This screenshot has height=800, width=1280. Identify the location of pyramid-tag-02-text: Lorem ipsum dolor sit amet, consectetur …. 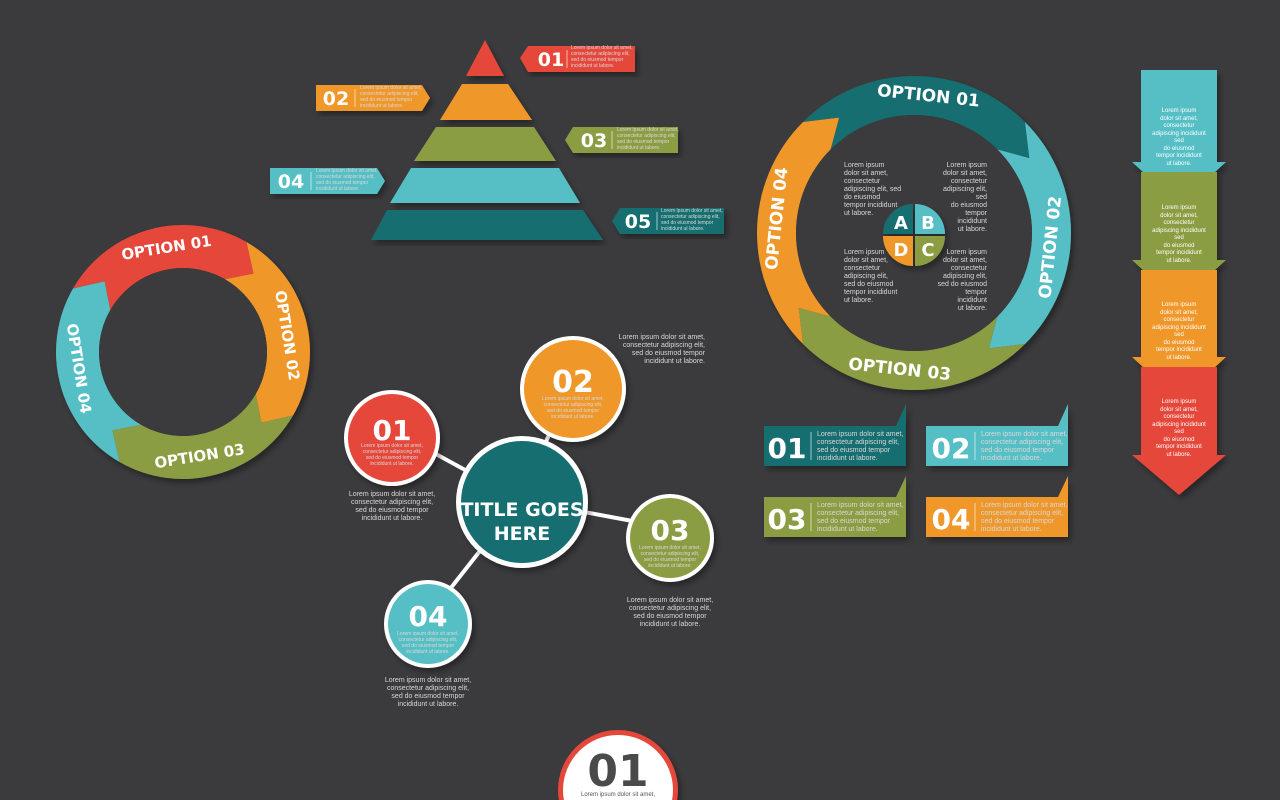
(391, 97).